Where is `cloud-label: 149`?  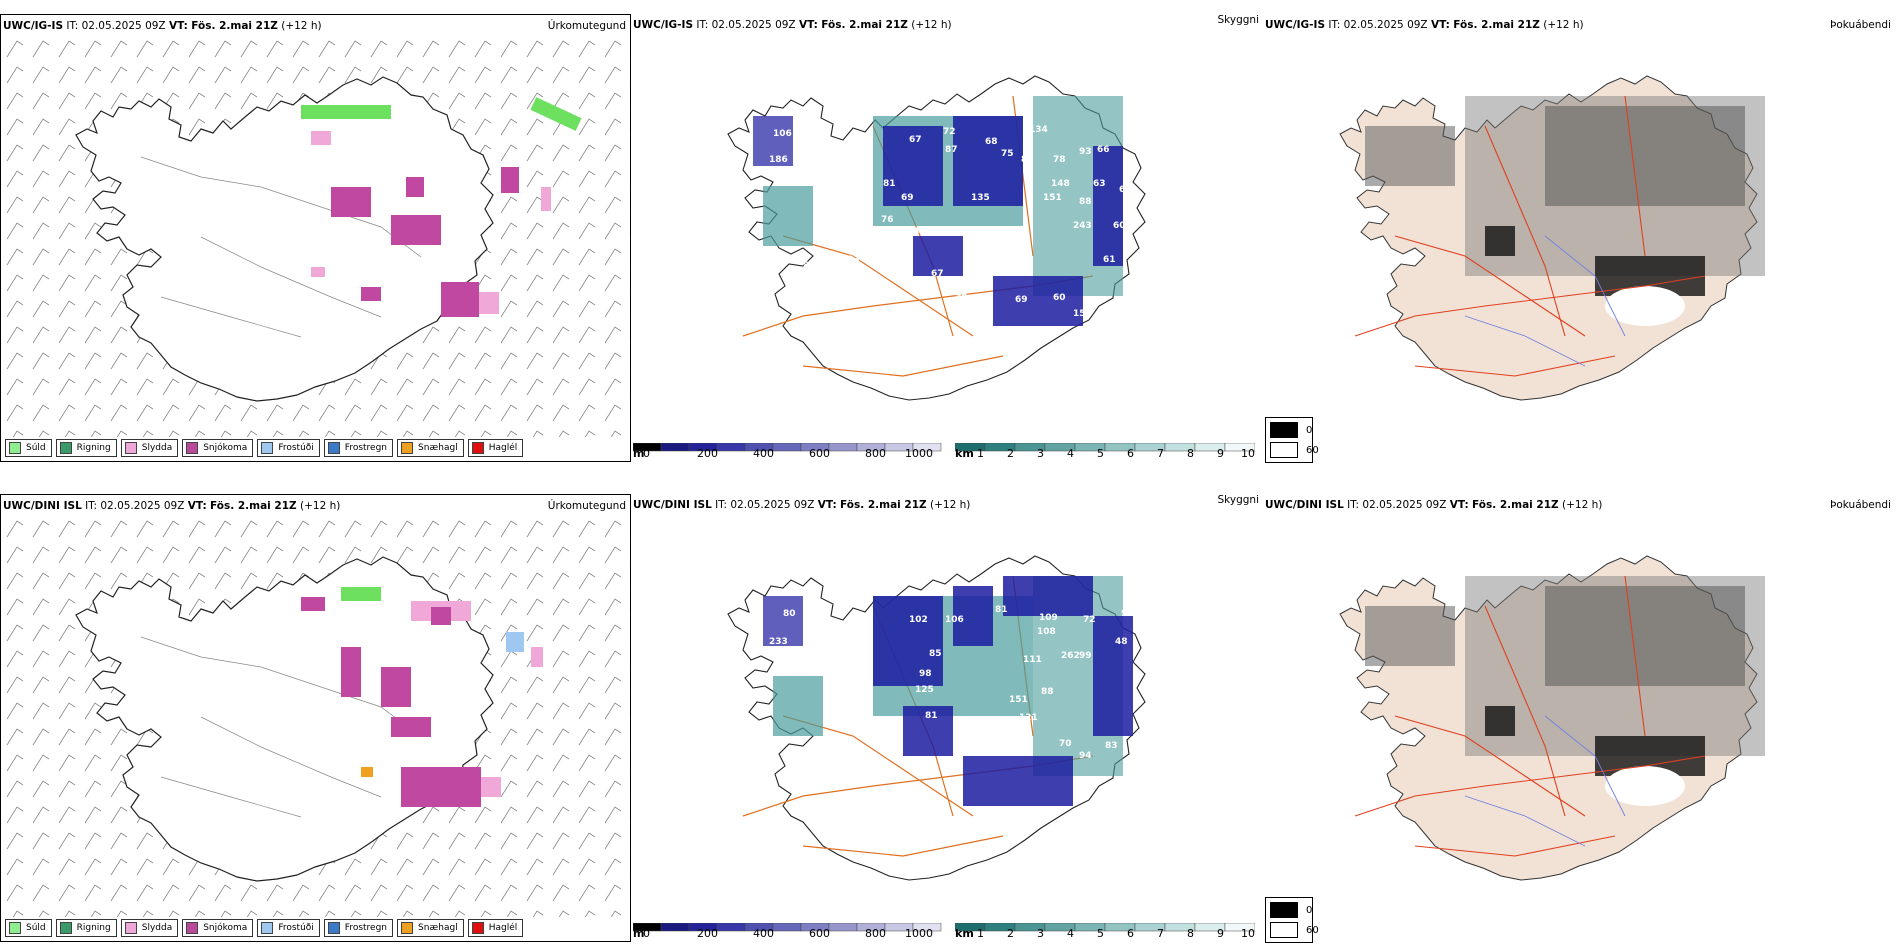 cloud-label: 149 is located at coordinates (862, 698).